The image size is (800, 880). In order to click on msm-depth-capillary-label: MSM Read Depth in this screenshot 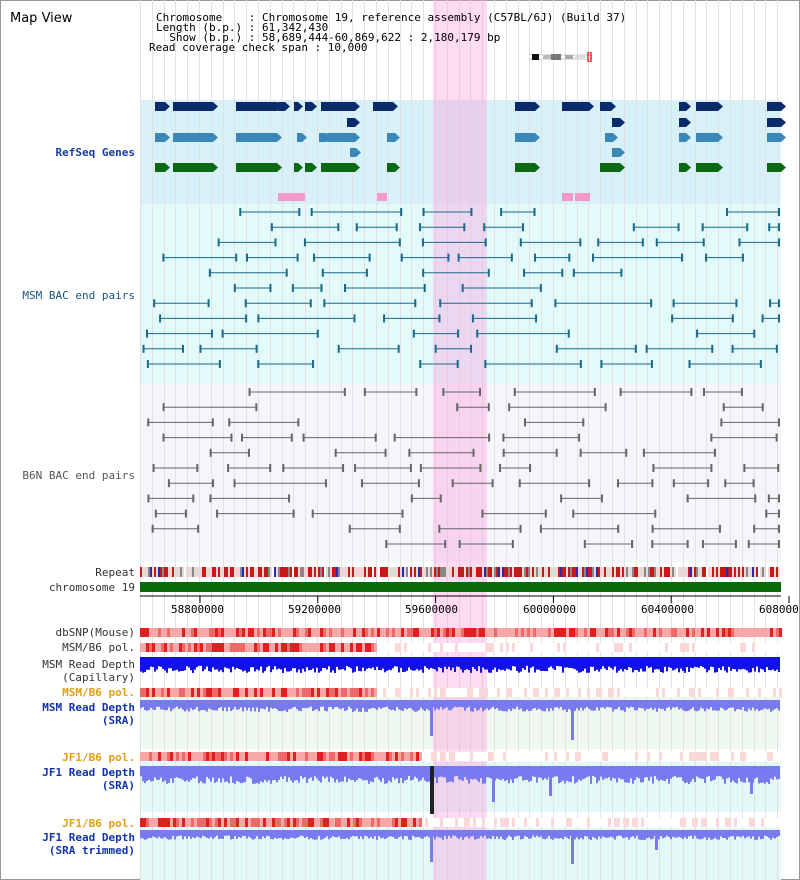, I will do `click(88, 664)`.